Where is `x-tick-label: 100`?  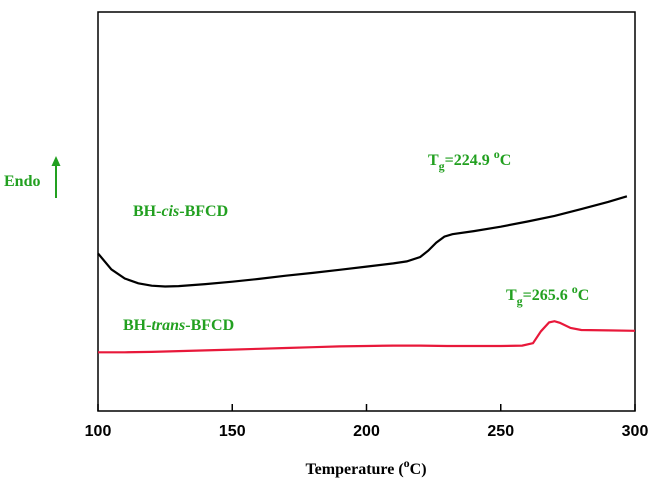 x-tick-label: 100 is located at coordinates (98, 431).